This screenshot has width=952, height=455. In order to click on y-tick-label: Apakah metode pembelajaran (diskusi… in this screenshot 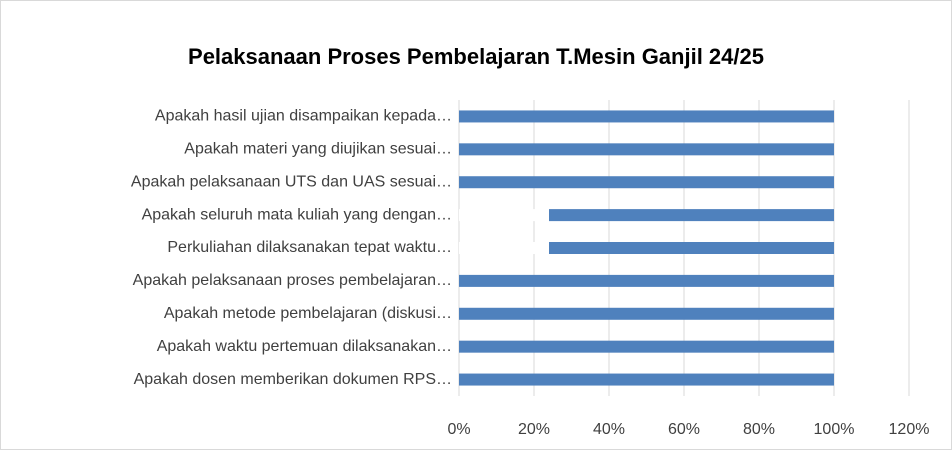, I will do `click(308, 313)`.